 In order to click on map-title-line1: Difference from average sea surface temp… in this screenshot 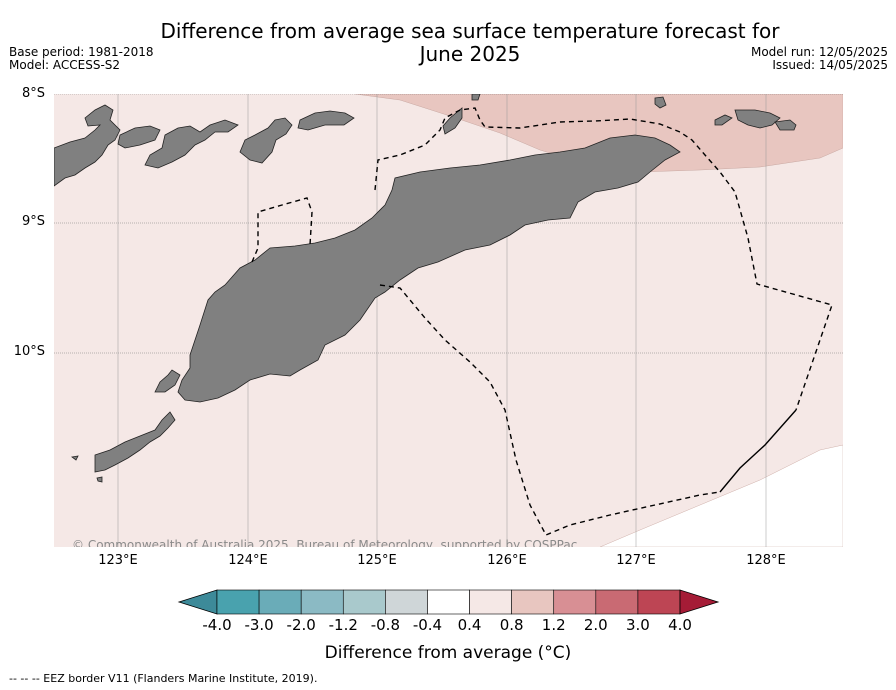, I will do `click(470, 31)`.